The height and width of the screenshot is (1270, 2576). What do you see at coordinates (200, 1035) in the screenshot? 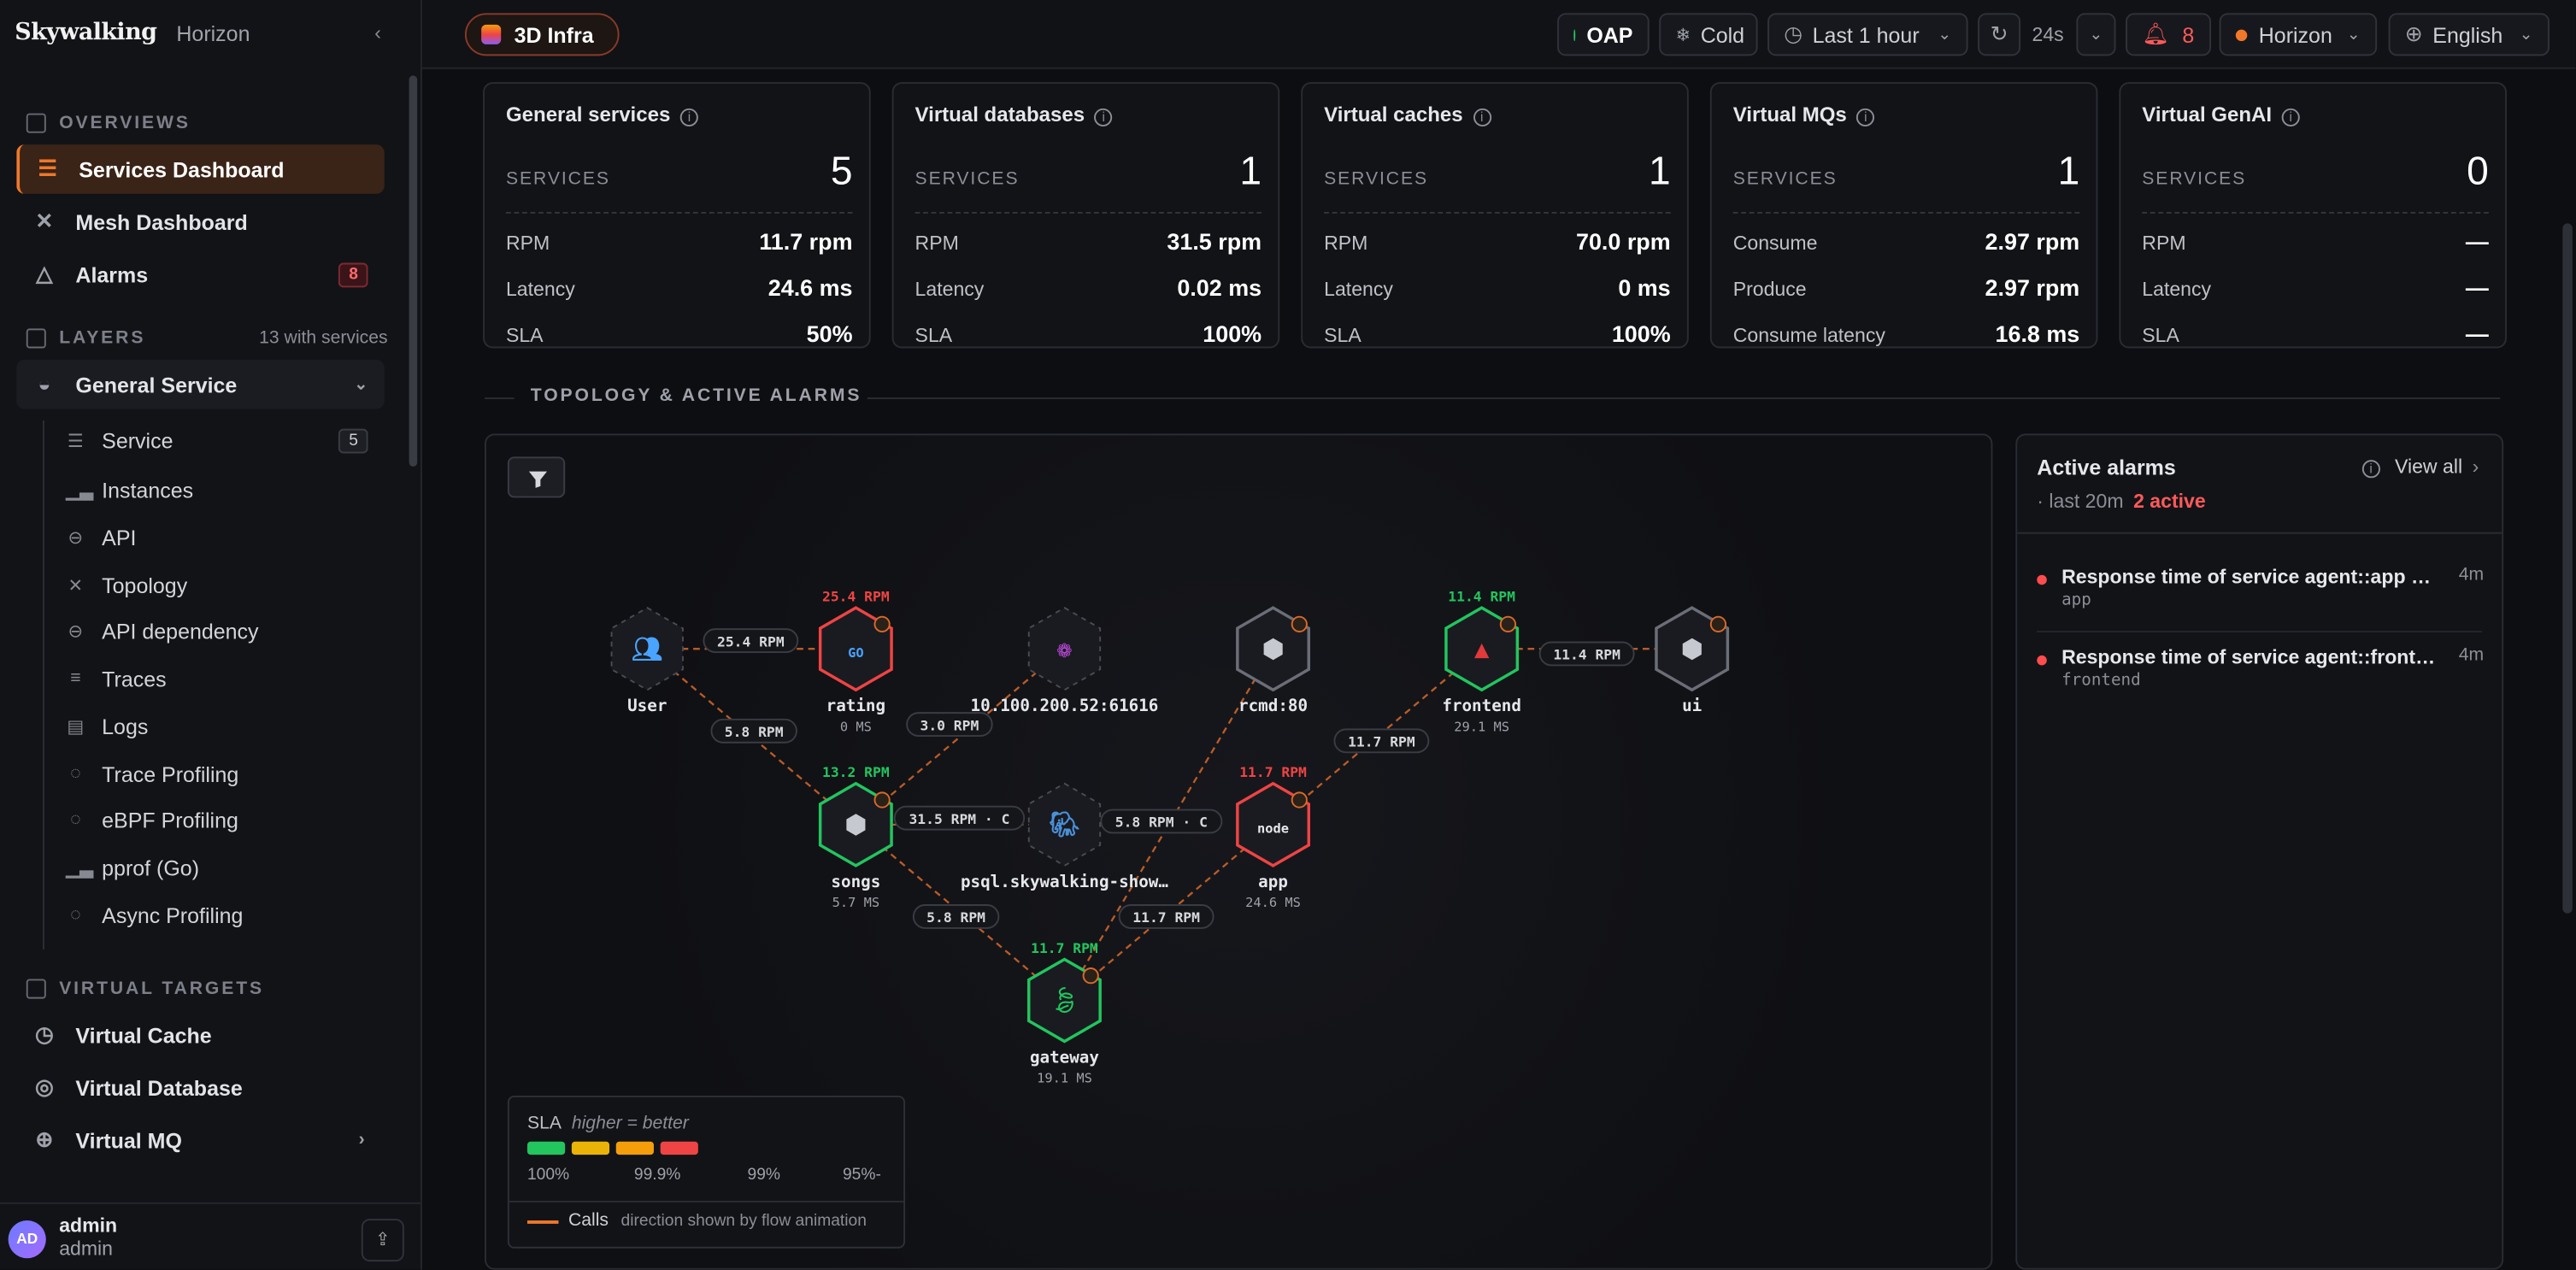
I see `nav-virtual-cache: ◷ Virtual Cache` at bounding box center [200, 1035].